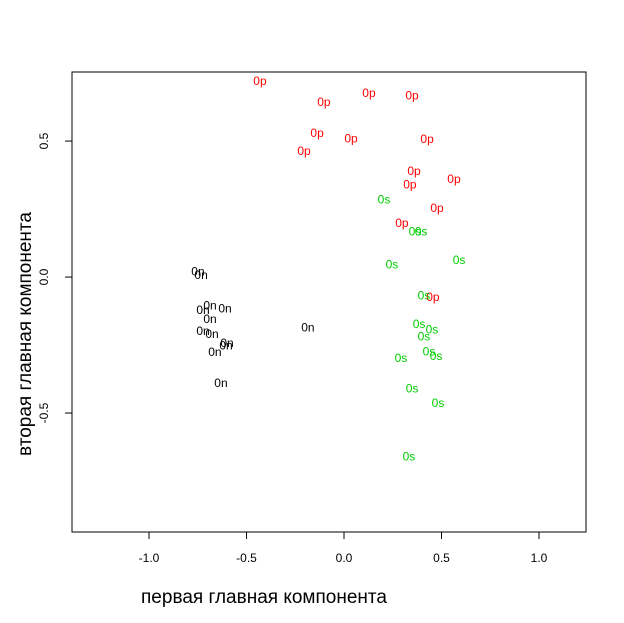 The image size is (624, 623). Describe the element at coordinates (344, 558) in the screenshot. I see `x-tick-label: 0.0` at that location.